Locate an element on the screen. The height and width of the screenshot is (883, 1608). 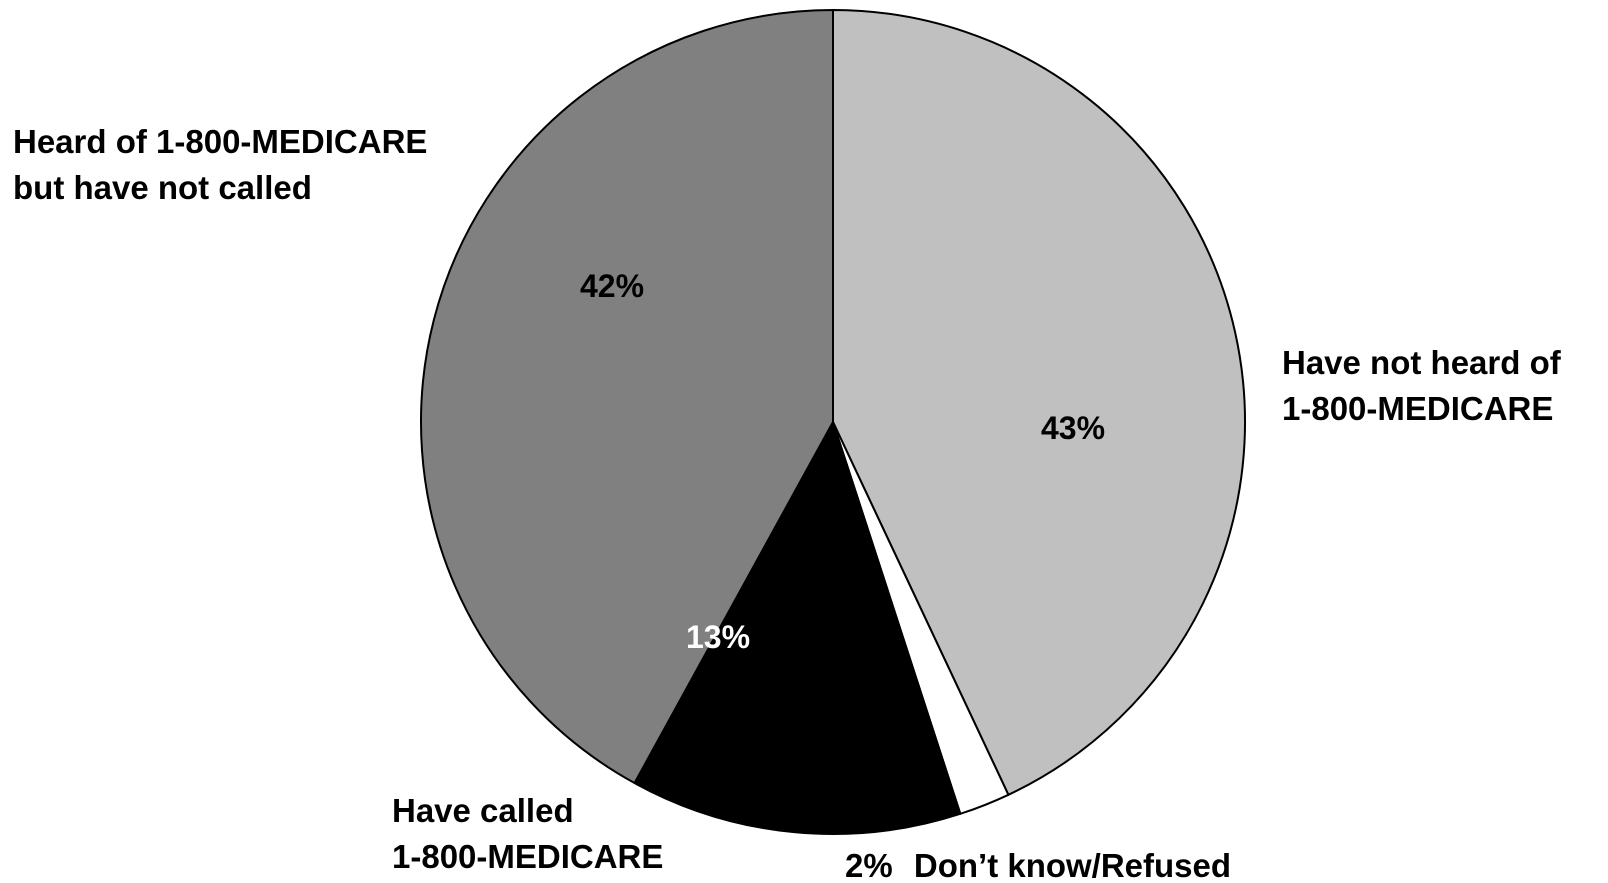
slice-value-label-heard-not-called: 42% is located at coordinates (612, 286).